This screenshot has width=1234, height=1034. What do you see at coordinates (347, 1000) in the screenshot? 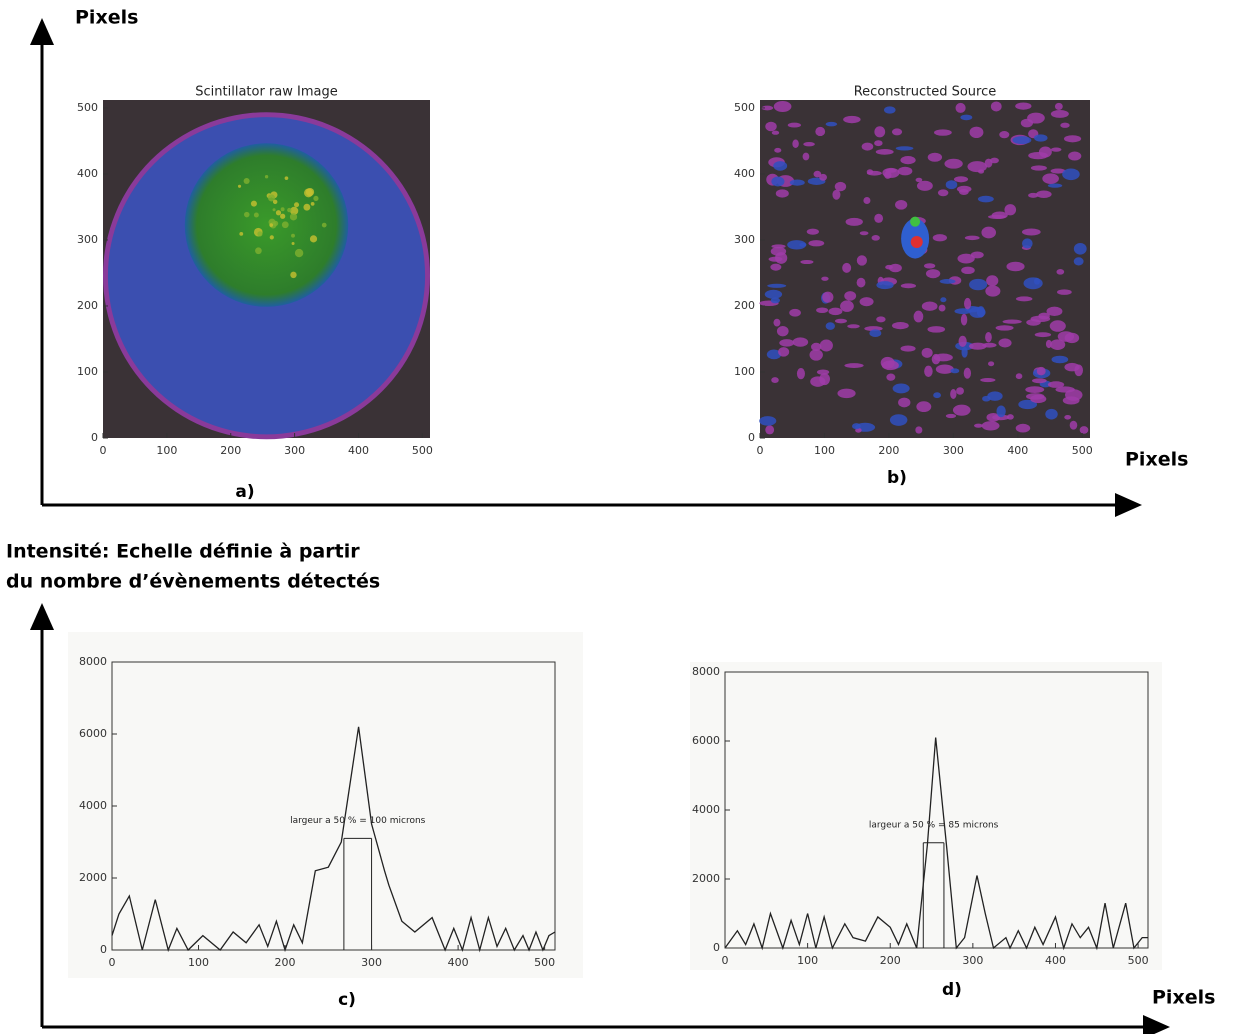
I see `panel-label: c)` at bounding box center [347, 1000].